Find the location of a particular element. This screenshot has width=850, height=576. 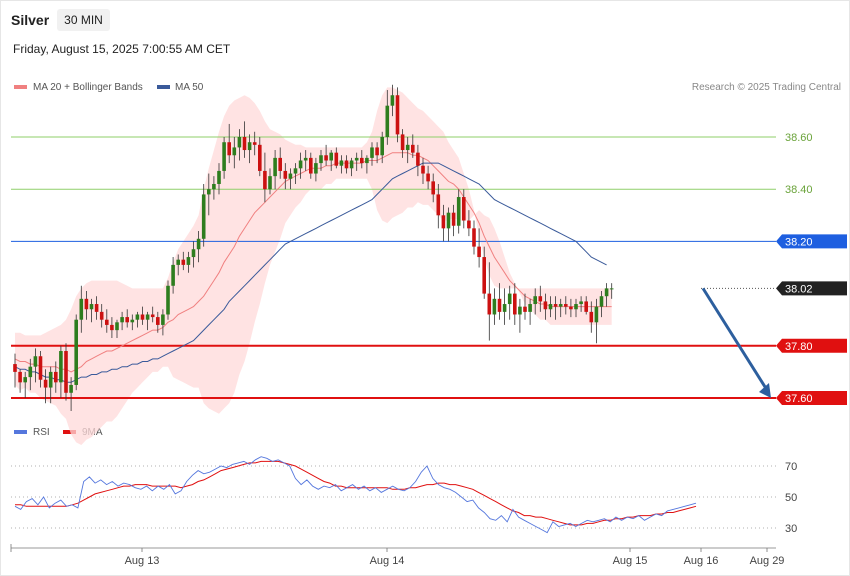

rsi-tick-label-70: 70 is located at coordinates (791, 467).